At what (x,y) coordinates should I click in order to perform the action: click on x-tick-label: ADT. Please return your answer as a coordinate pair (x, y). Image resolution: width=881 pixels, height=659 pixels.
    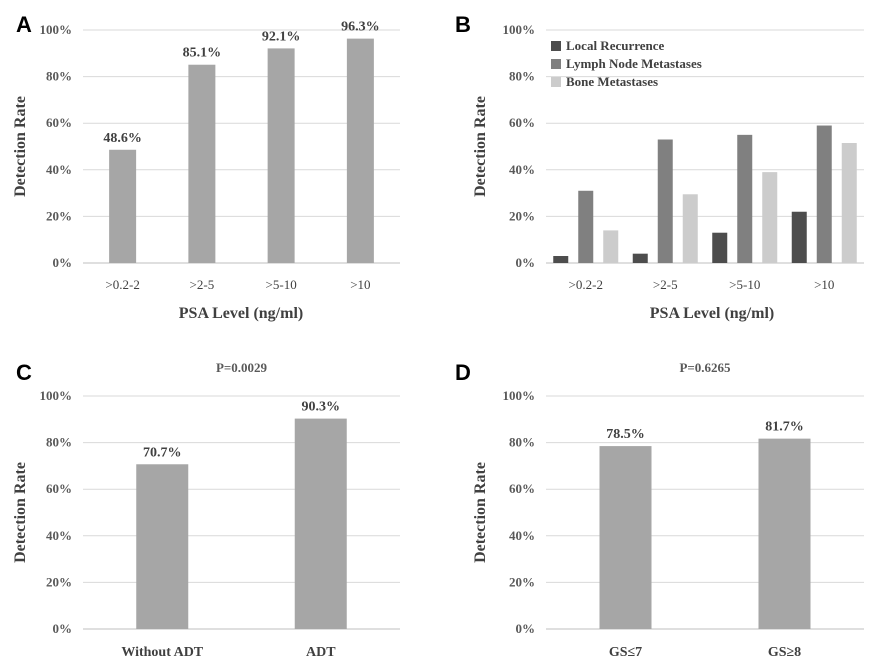
    Looking at the image, I should click on (321, 652).